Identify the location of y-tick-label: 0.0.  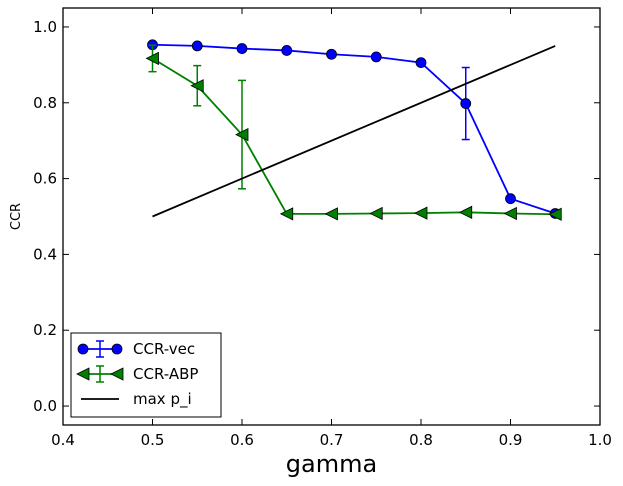
(45, 406).